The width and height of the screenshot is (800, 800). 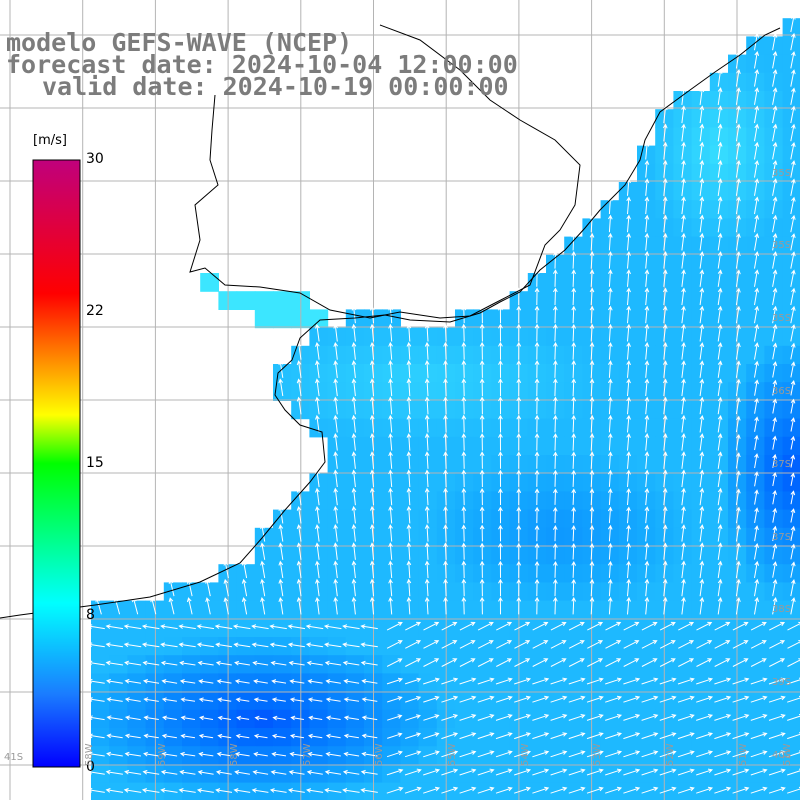 I want to click on lon-label: 51W, so click(x=743, y=754).